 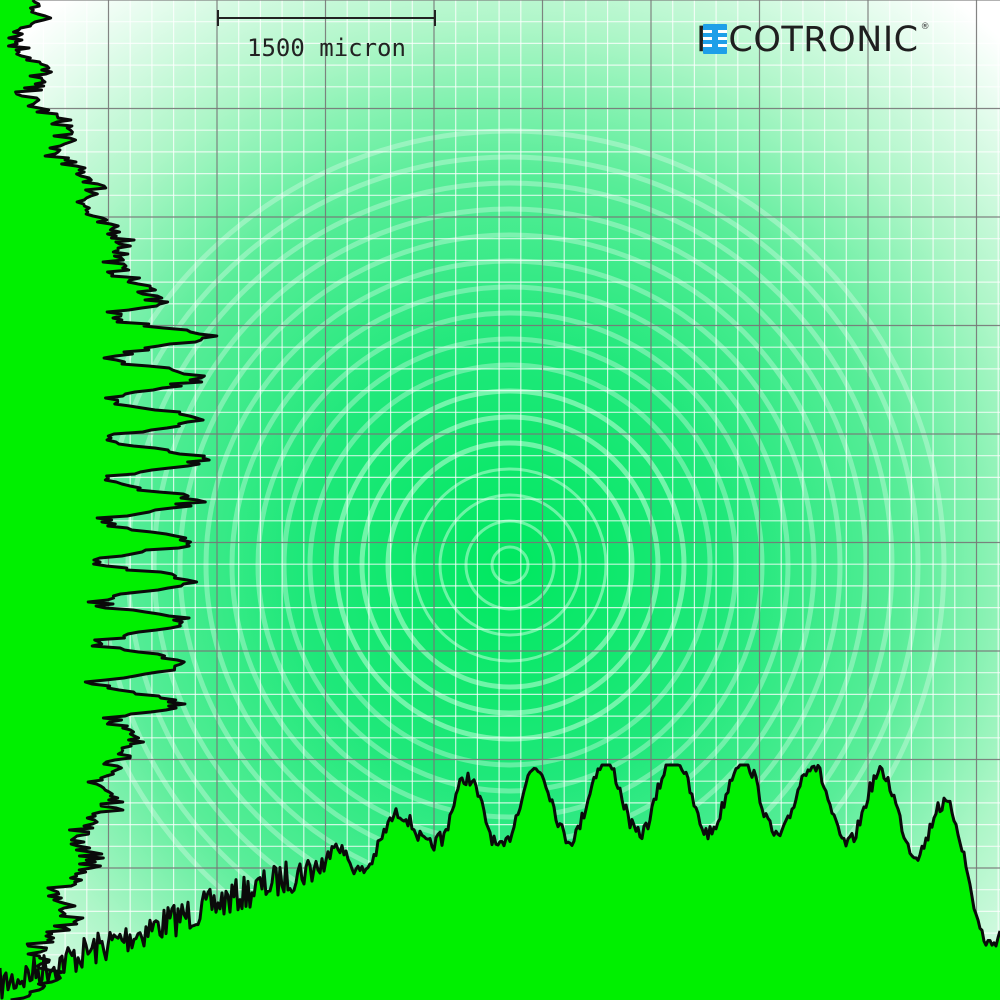 What do you see at coordinates (715, 39) in the screenshot?
I see `chip-icon` at bounding box center [715, 39].